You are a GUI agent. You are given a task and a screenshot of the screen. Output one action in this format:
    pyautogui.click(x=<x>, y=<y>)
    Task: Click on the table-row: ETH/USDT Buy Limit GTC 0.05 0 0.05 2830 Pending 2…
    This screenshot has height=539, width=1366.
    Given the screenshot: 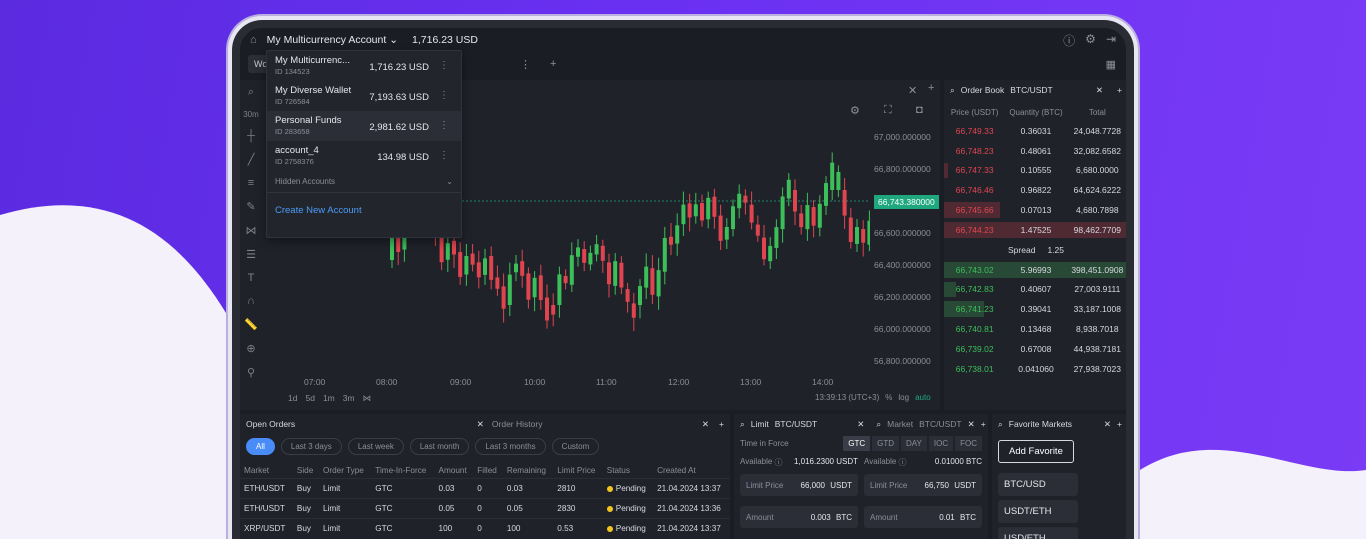 What is the action you would take?
    pyautogui.click(x=485, y=508)
    